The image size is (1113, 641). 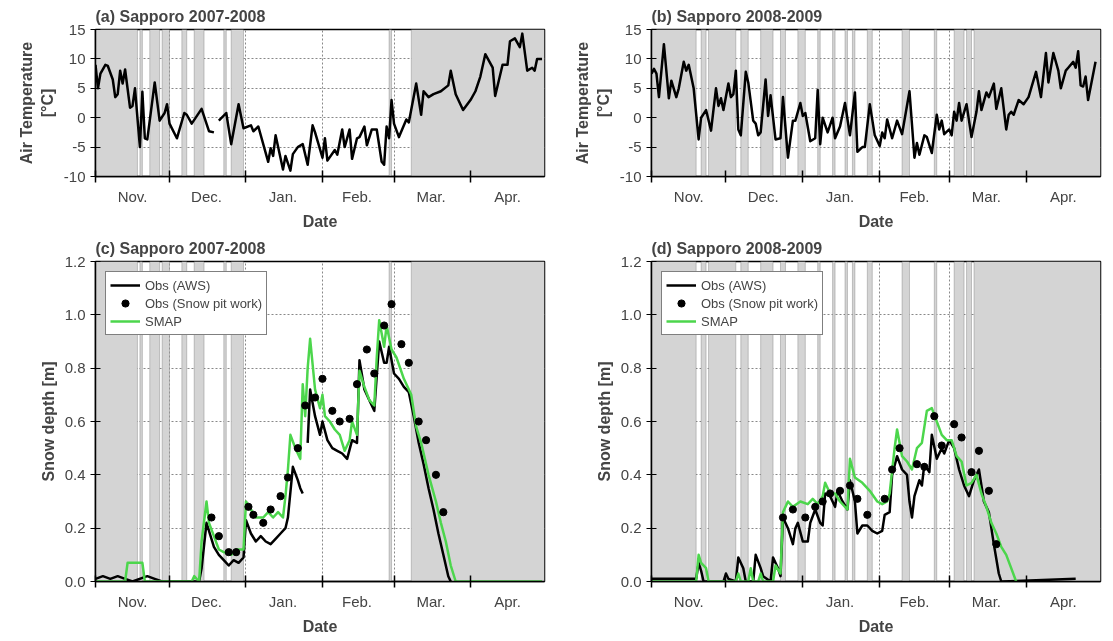 I want to click on y-axis-title: Air Temperature [°C], so click(x=37, y=103).